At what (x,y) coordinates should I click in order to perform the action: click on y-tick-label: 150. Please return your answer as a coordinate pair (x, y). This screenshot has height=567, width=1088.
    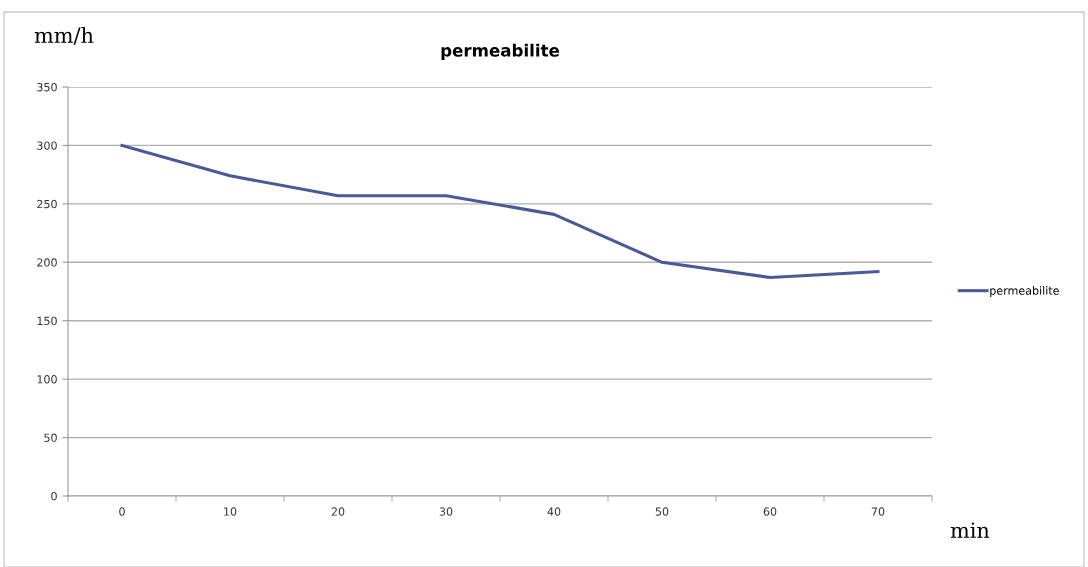
    Looking at the image, I should click on (47, 321).